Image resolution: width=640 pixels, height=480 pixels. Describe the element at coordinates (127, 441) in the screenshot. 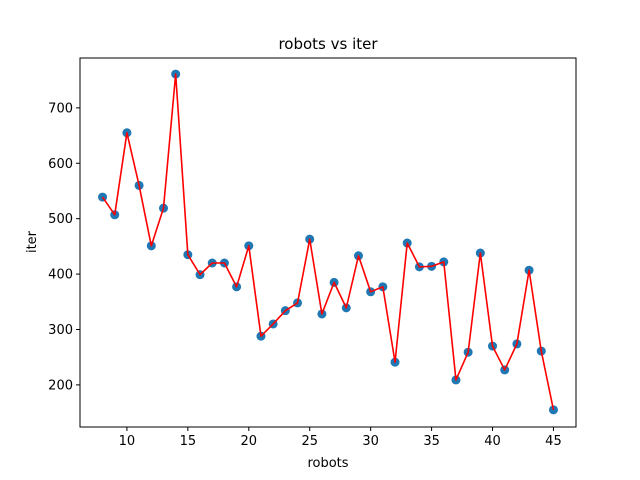

I see `x-tick-label: 10` at that location.